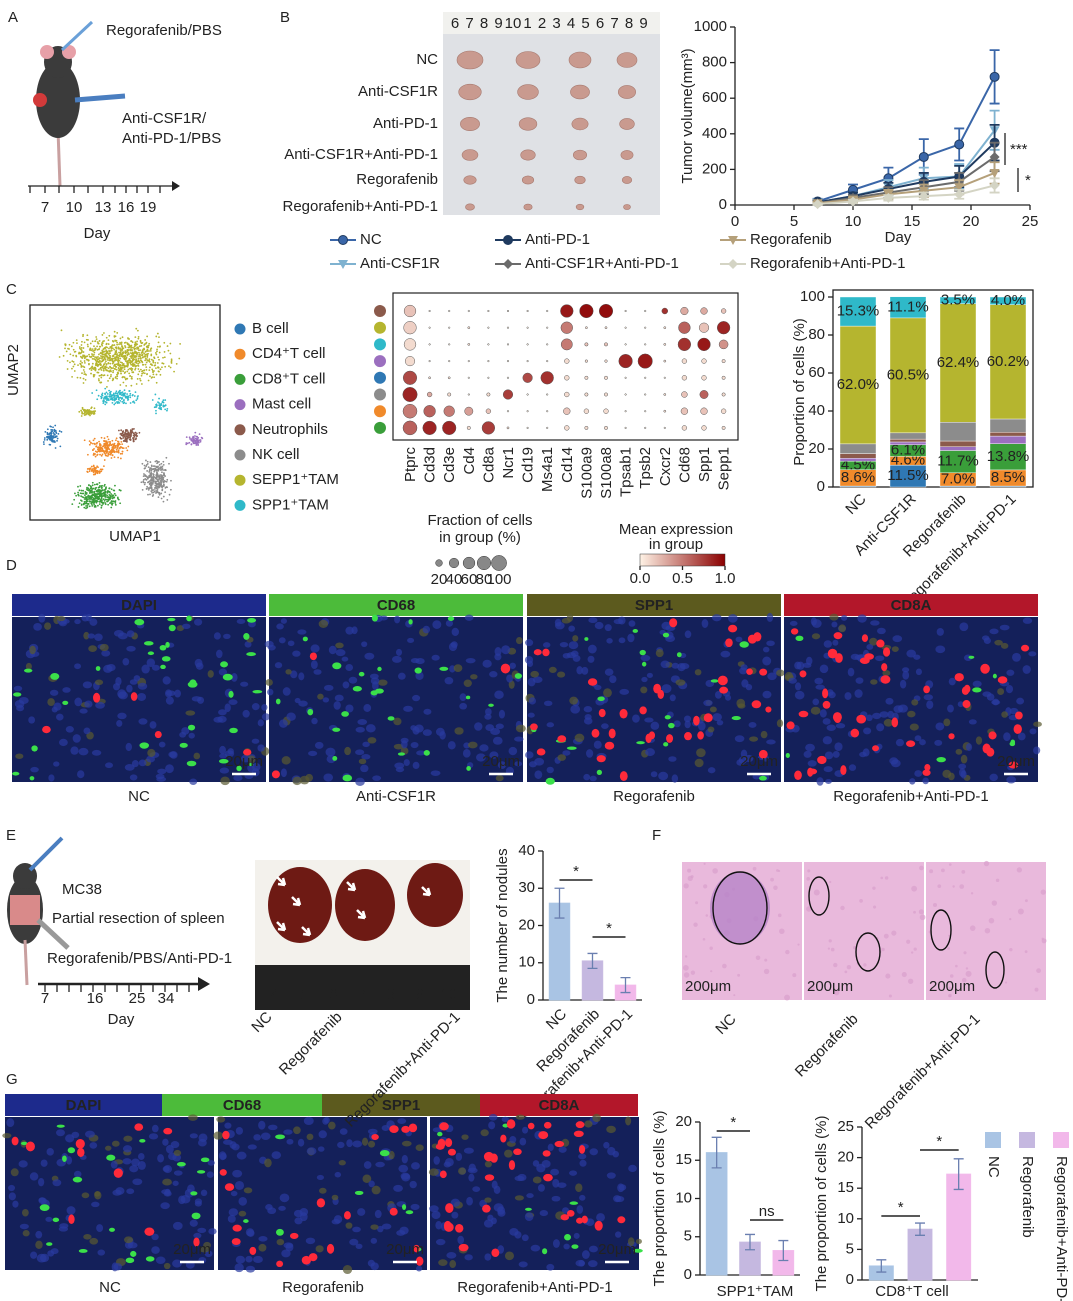  I want to click on bar, so click(920, 1254).